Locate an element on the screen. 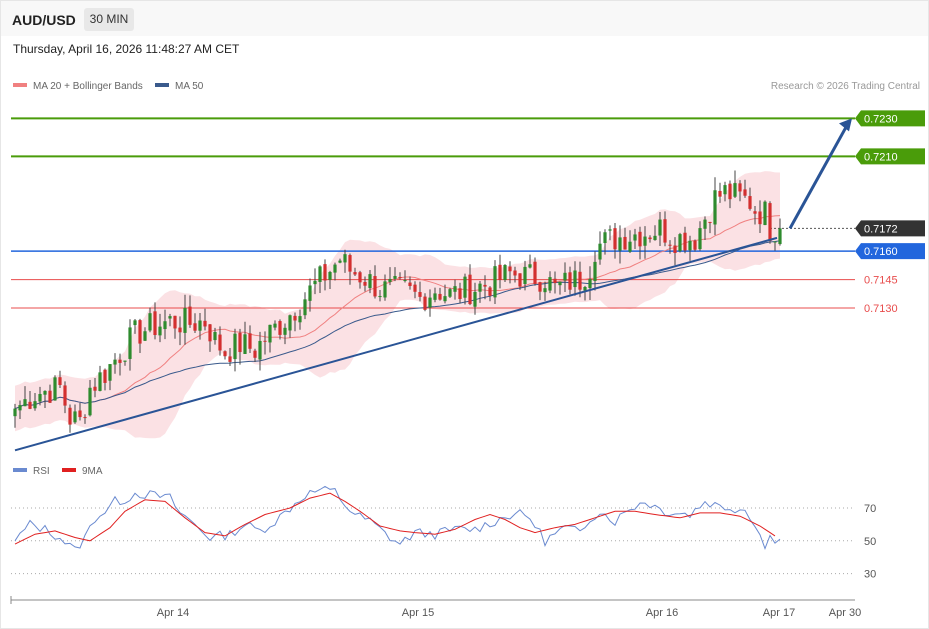 The height and width of the screenshot is (629, 929). projection-arrow-head is located at coordinates (845, 125).